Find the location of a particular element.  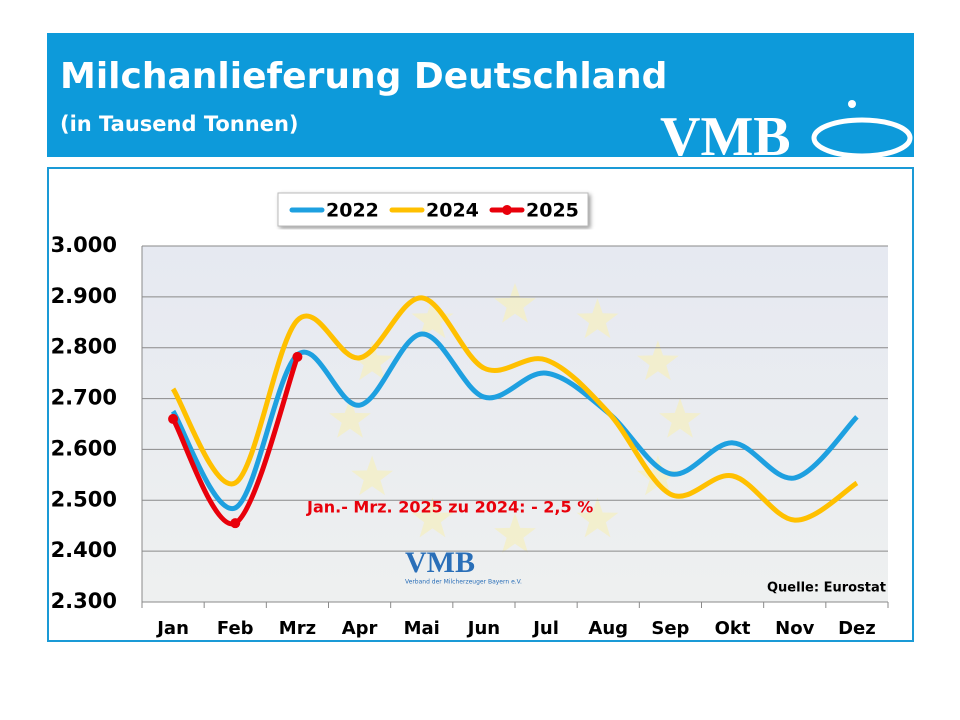

x-tick-label: Jul is located at coordinates (545, 628).